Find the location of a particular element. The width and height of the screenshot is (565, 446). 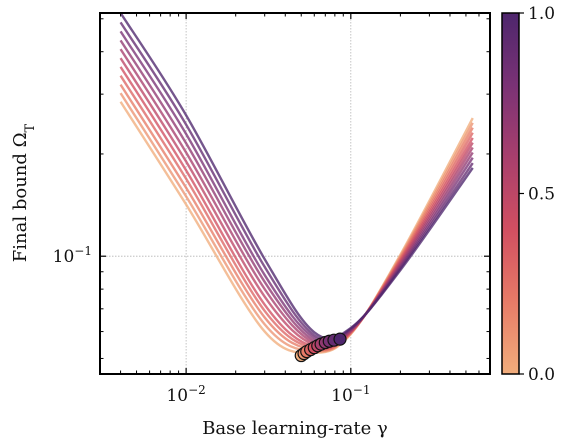

colorbar-tick-label: 0.0 is located at coordinates (541, 375).